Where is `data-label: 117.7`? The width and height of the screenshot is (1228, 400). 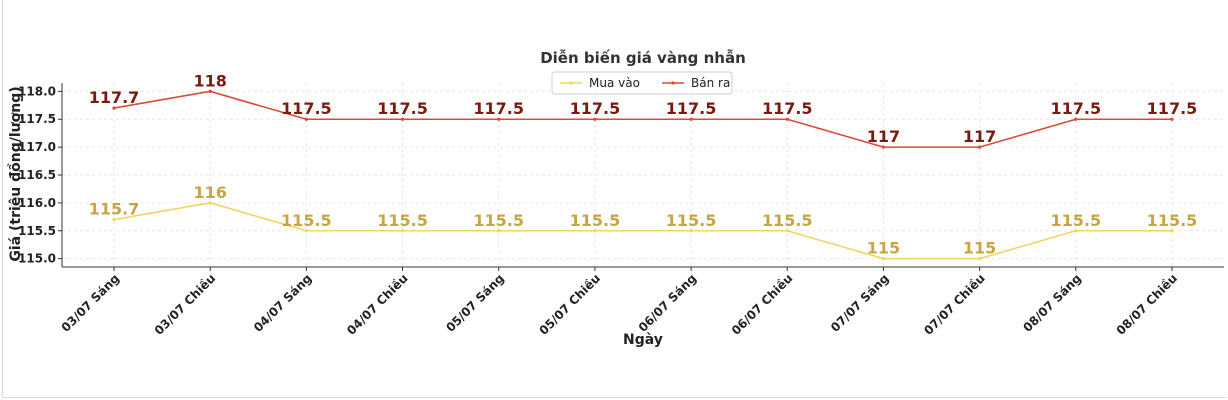 data-label: 117.7 is located at coordinates (114, 97).